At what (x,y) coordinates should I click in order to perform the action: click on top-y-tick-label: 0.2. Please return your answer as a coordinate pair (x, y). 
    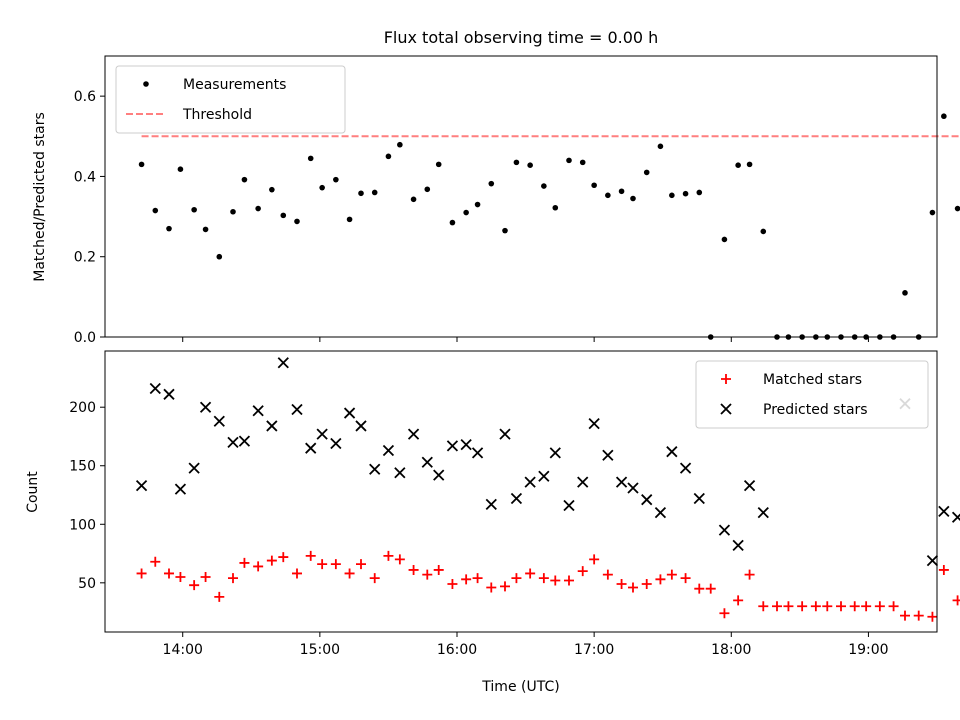
    Looking at the image, I should click on (85, 258).